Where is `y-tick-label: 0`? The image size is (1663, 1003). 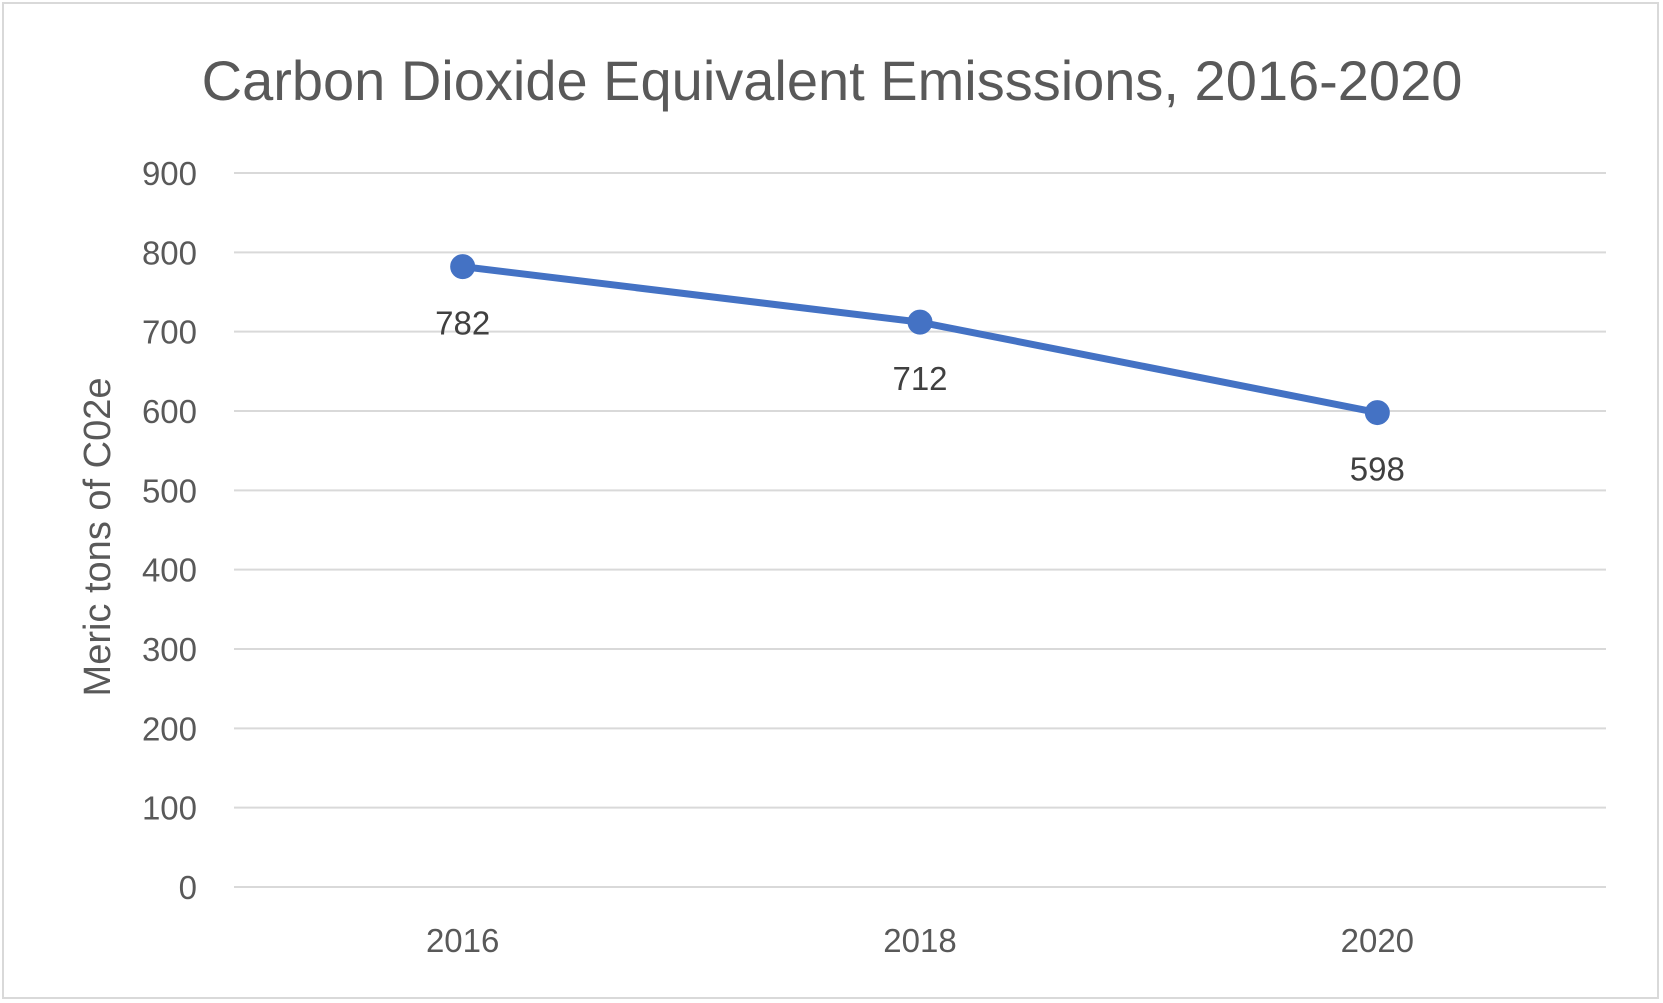
y-tick-label: 0 is located at coordinates (188, 887).